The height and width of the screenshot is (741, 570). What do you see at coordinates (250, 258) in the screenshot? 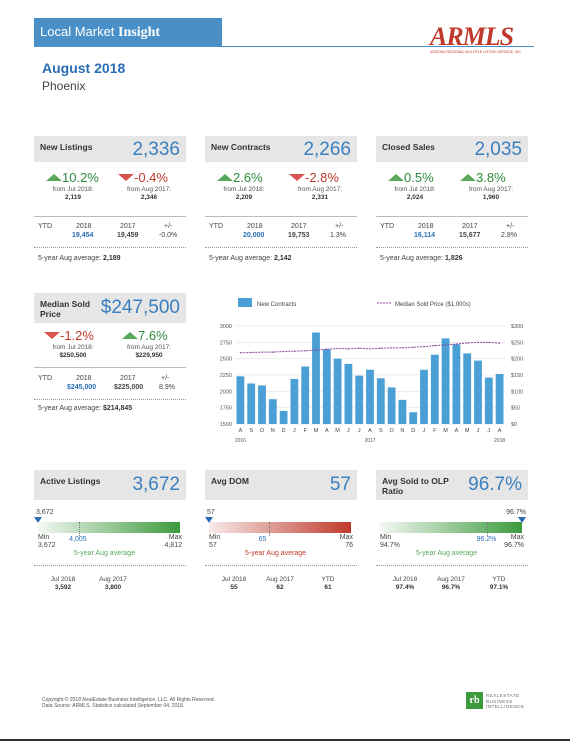
I see `card-5yr-average: 5-year Aug average: 2,142` at bounding box center [250, 258].